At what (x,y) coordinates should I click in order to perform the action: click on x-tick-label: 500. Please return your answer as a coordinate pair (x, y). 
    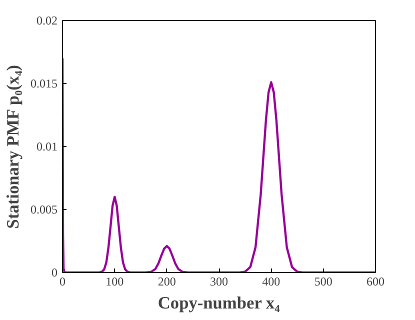
    Looking at the image, I should click on (323, 281).